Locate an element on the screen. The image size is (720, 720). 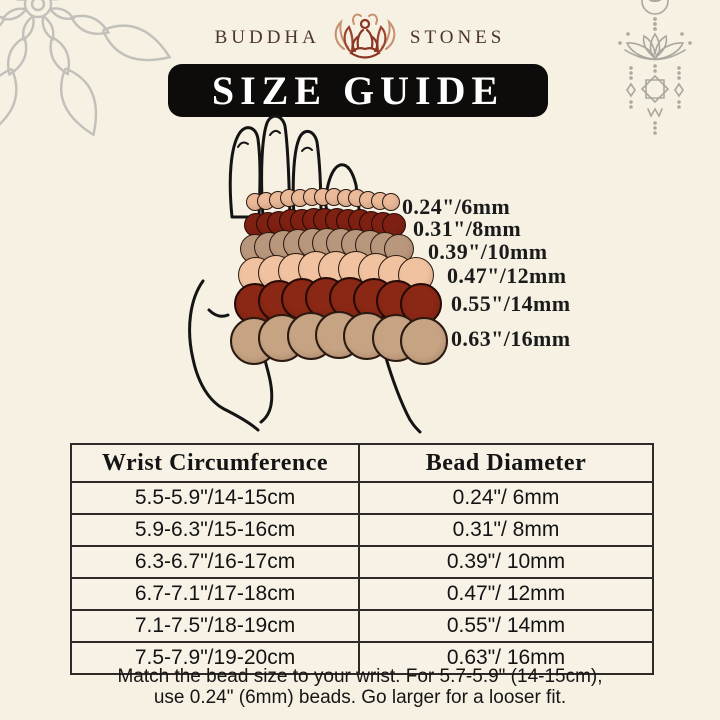
table-cell: 5.9-6.3"/15-16cm is located at coordinates (215, 530).